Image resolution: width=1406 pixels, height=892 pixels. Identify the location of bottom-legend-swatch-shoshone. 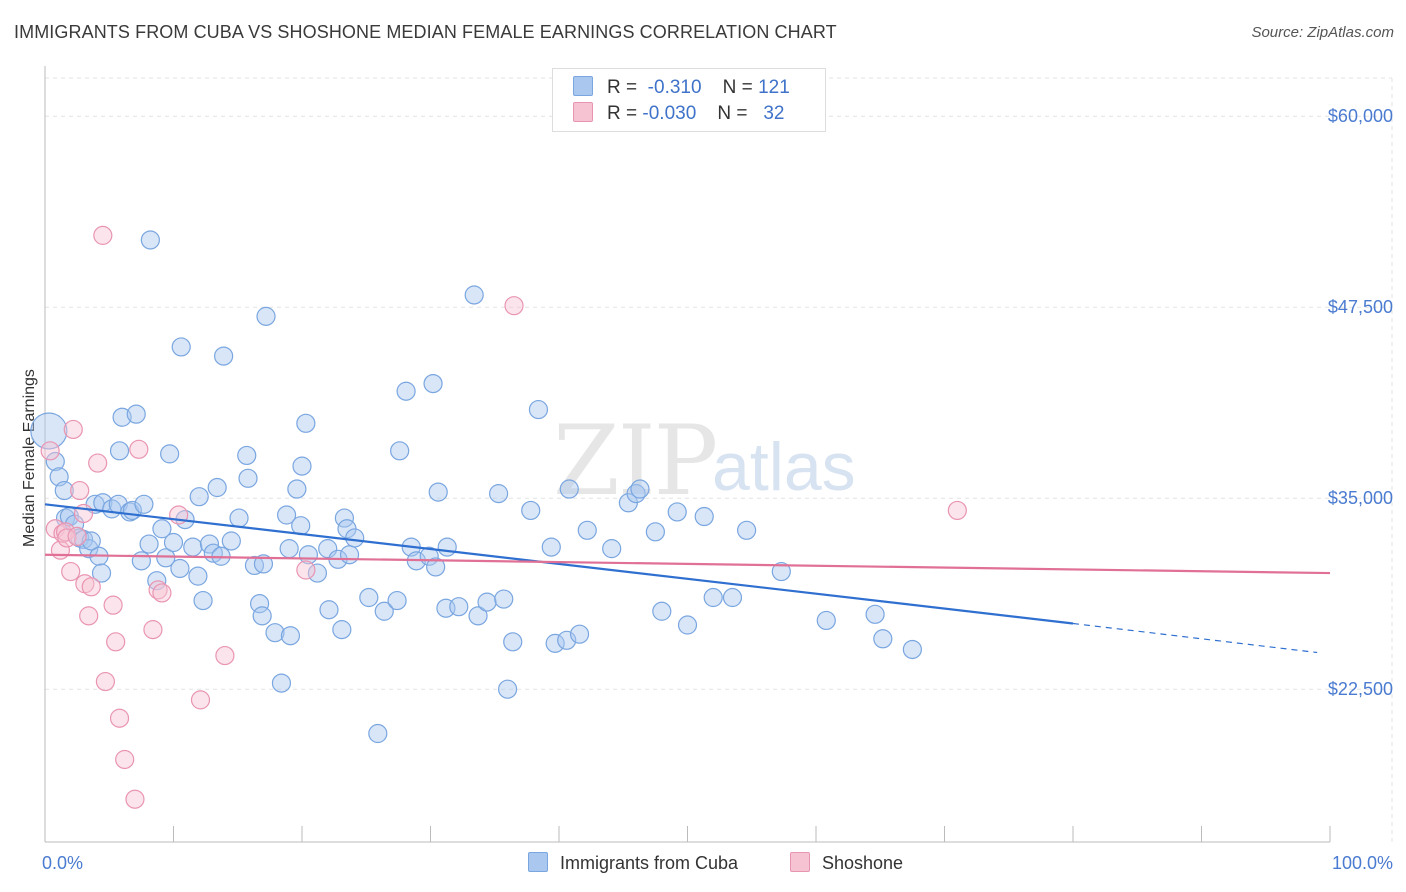
(800, 862).